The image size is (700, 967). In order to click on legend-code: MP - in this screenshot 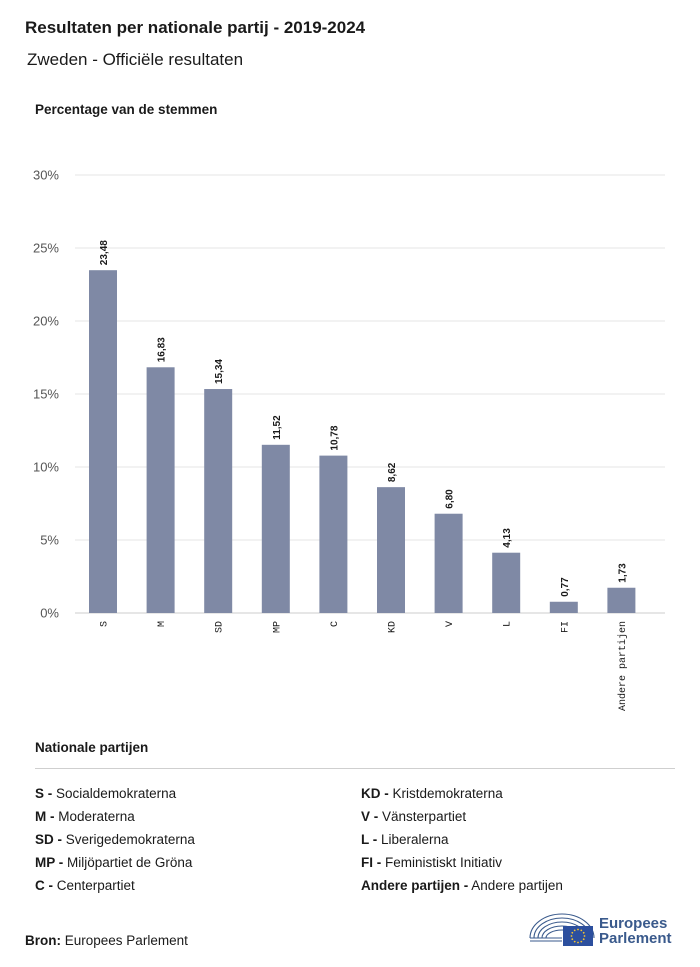, I will do `click(49, 862)`.